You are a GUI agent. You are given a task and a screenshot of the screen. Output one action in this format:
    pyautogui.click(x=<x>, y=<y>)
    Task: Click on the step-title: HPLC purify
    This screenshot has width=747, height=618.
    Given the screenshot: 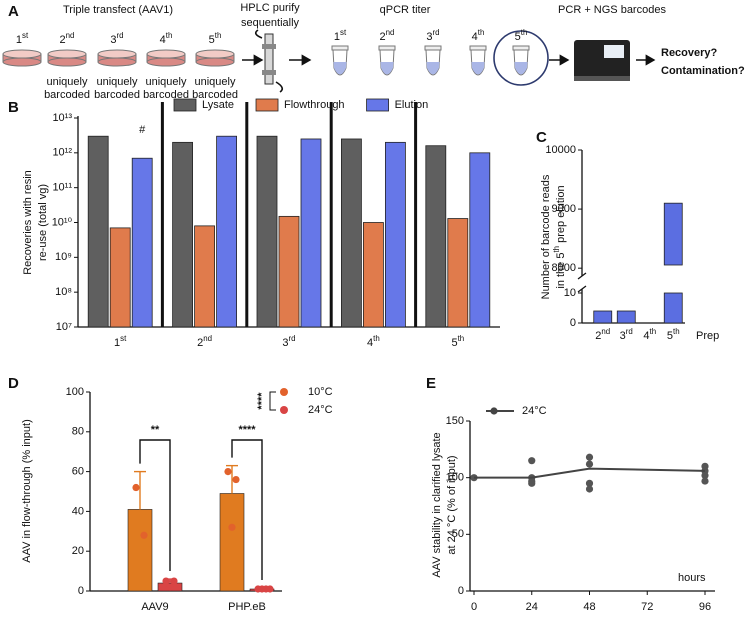 What is the action you would take?
    pyautogui.click(x=270, y=8)
    